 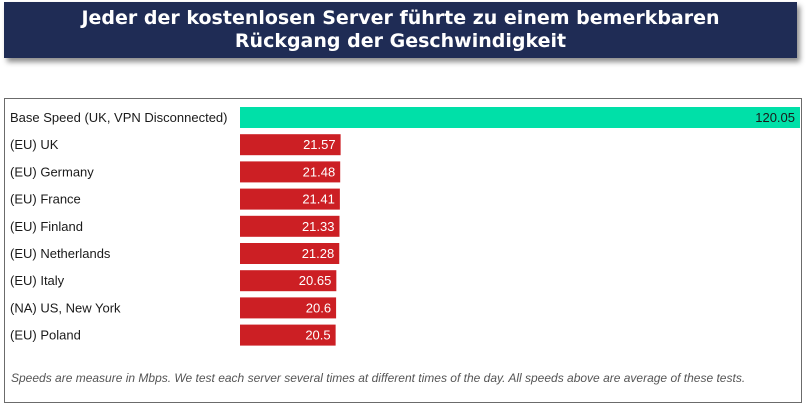 What do you see at coordinates (45, 335) in the screenshot?
I see `category-label: (EU) Poland` at bounding box center [45, 335].